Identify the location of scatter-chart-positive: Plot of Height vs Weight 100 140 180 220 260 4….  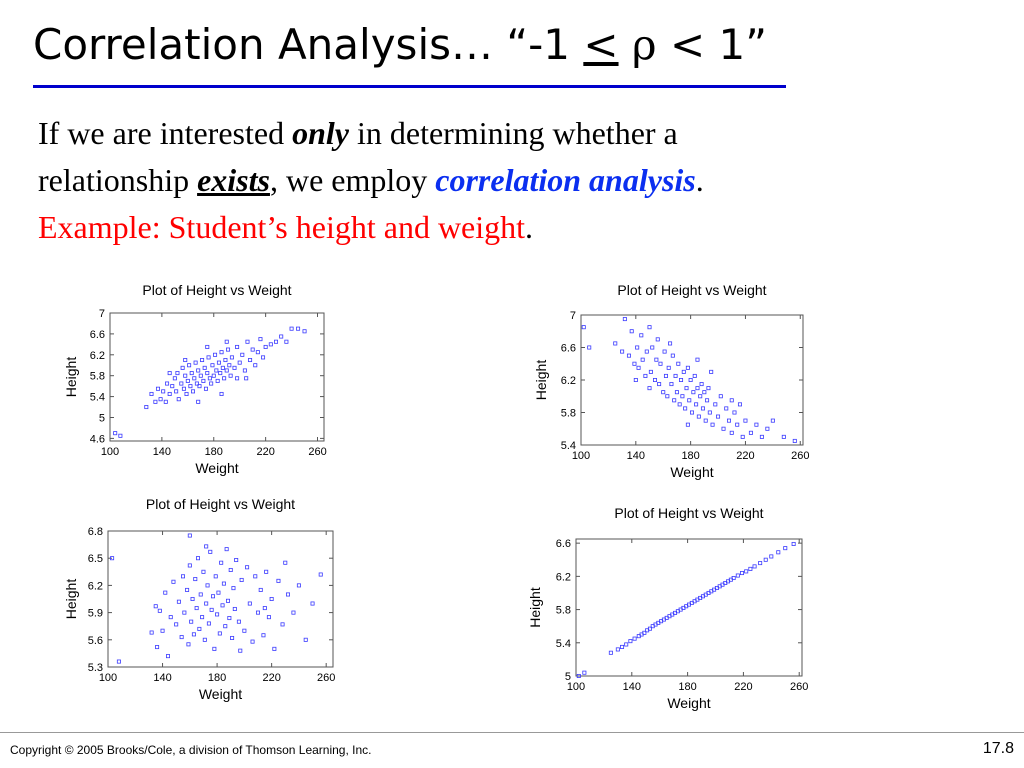
(203, 379).